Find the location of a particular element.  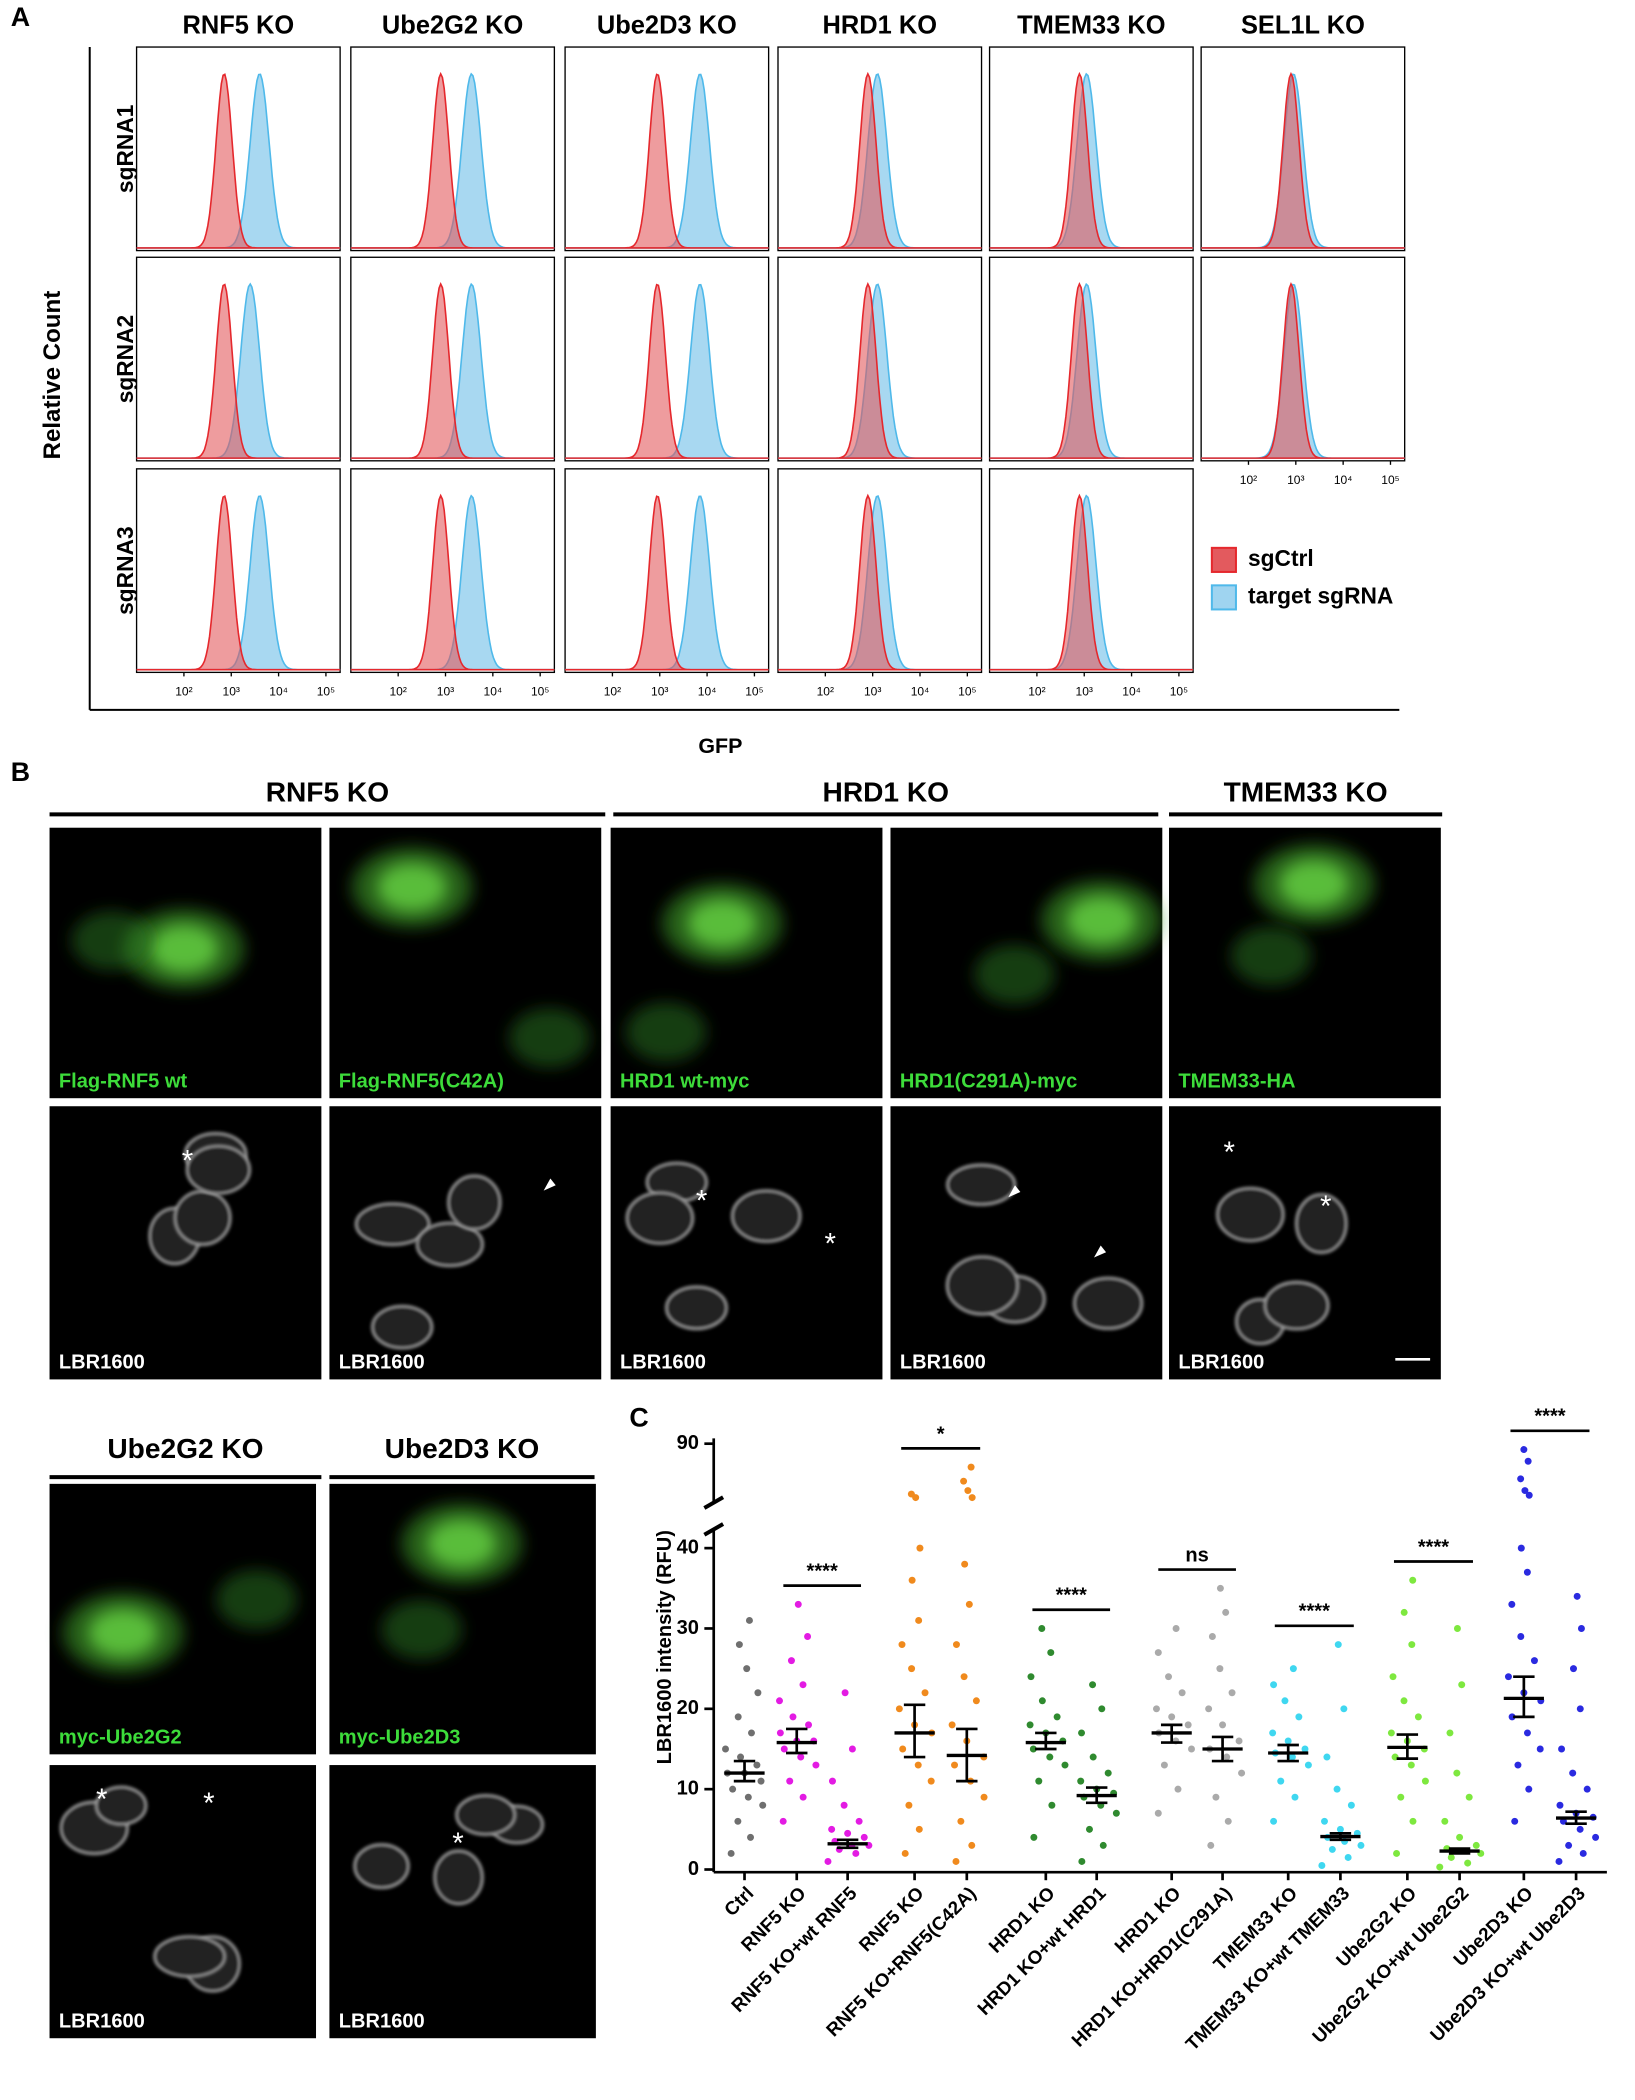

legend-label: sgCtrl is located at coordinates (1281, 558).